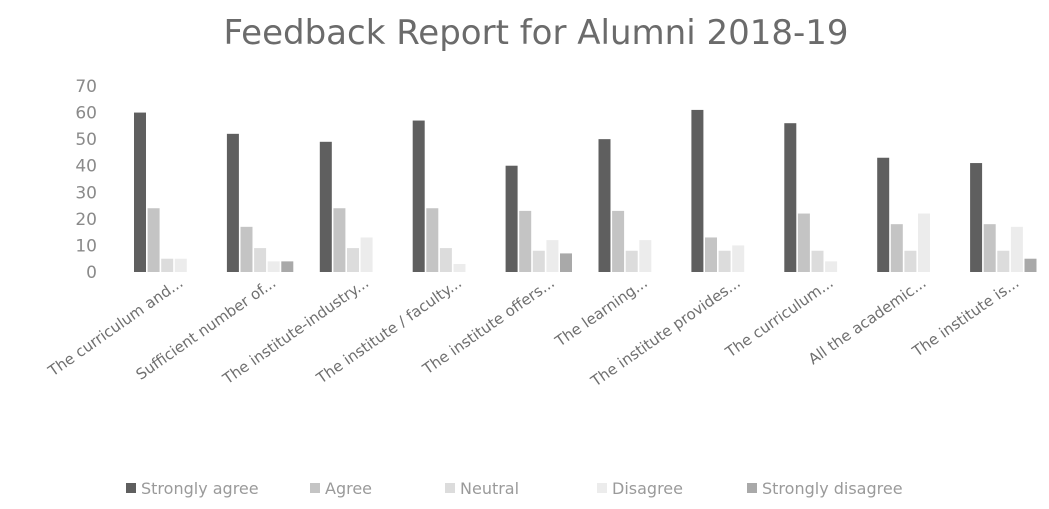 This screenshot has height=509, width=1049. I want to click on y-axis: 0 10 20 30 40 50 60 70, so click(86, 180).